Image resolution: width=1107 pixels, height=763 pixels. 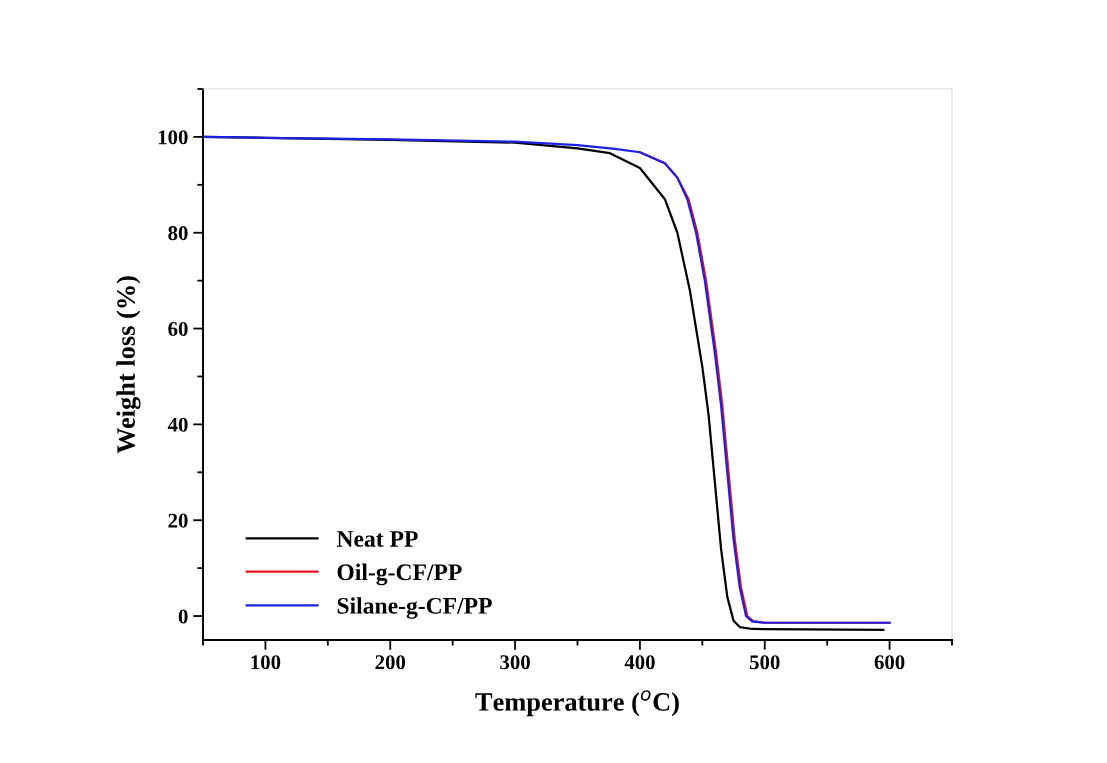 What do you see at coordinates (377, 539) in the screenshot?
I see `legend-label: Neat PP` at bounding box center [377, 539].